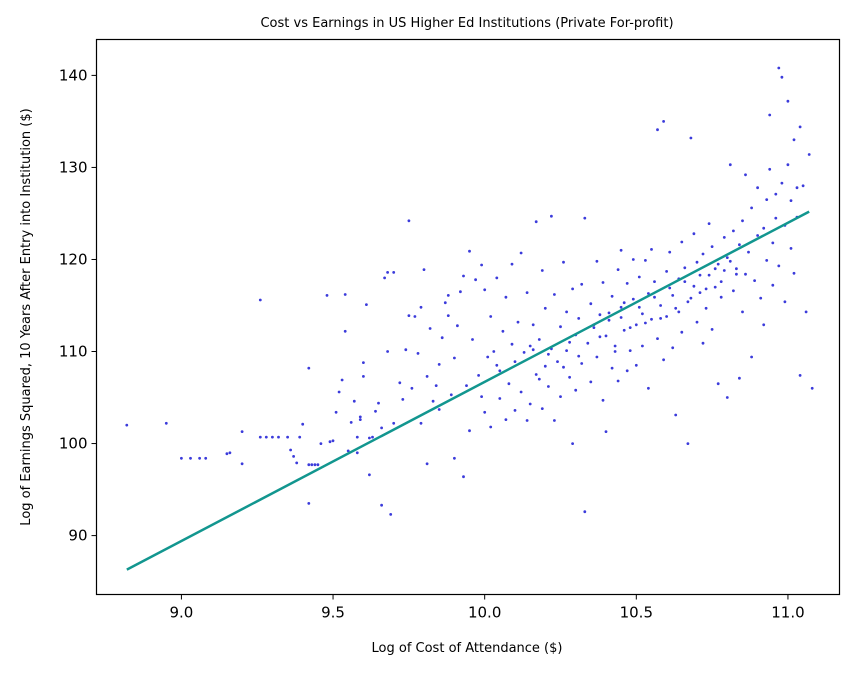  I want to click on x-axis-ticks: 9.0 9.5 10.0 10.5 11.0, so click(487, 608).